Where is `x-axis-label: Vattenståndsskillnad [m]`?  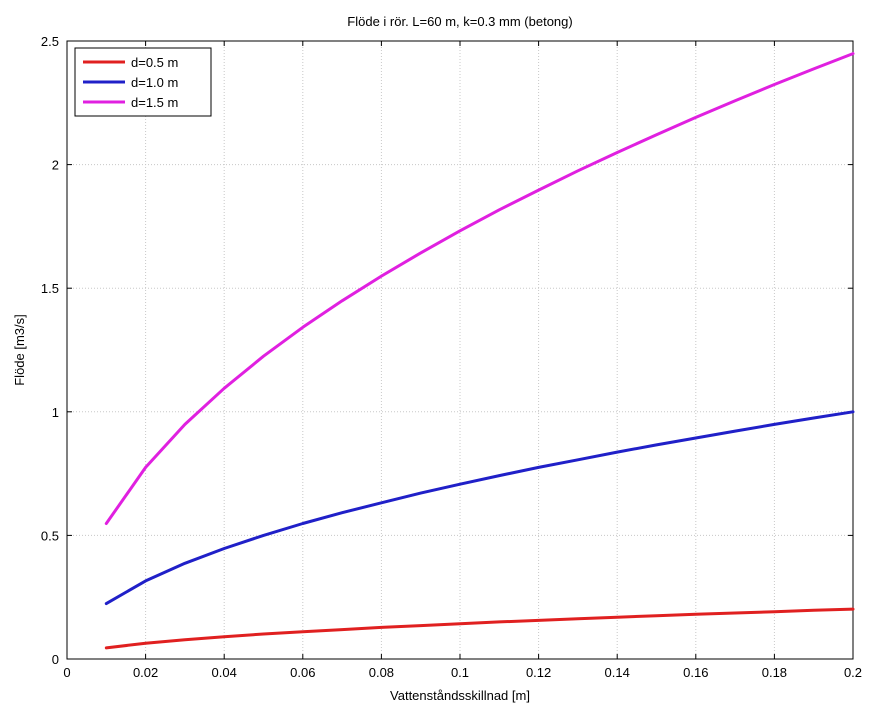 x-axis-label: Vattenståndsskillnad [m] is located at coordinates (460, 695).